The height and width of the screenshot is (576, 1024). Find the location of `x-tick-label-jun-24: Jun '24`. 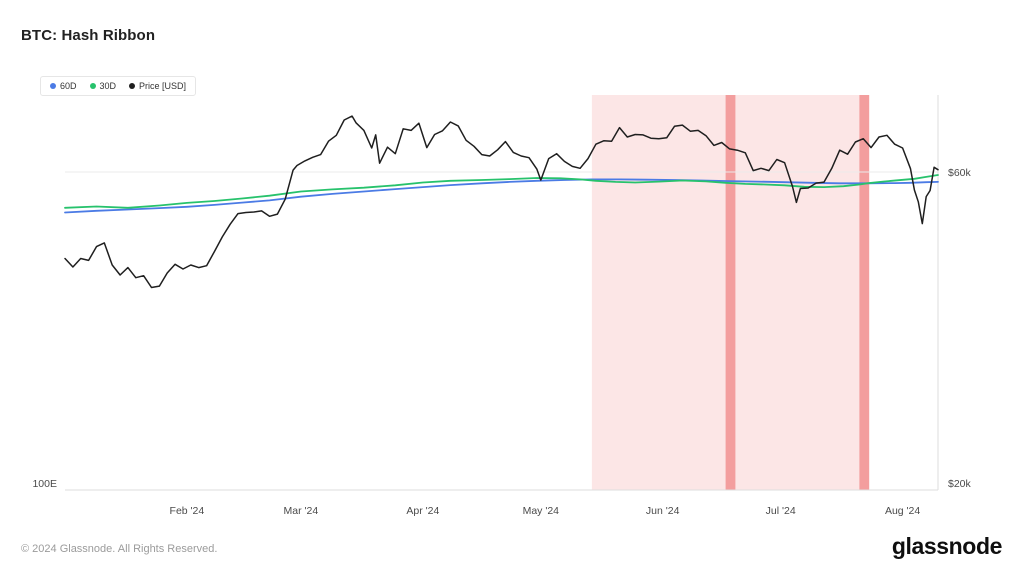

x-tick-label-jun-24: Jun '24 is located at coordinates (663, 511).